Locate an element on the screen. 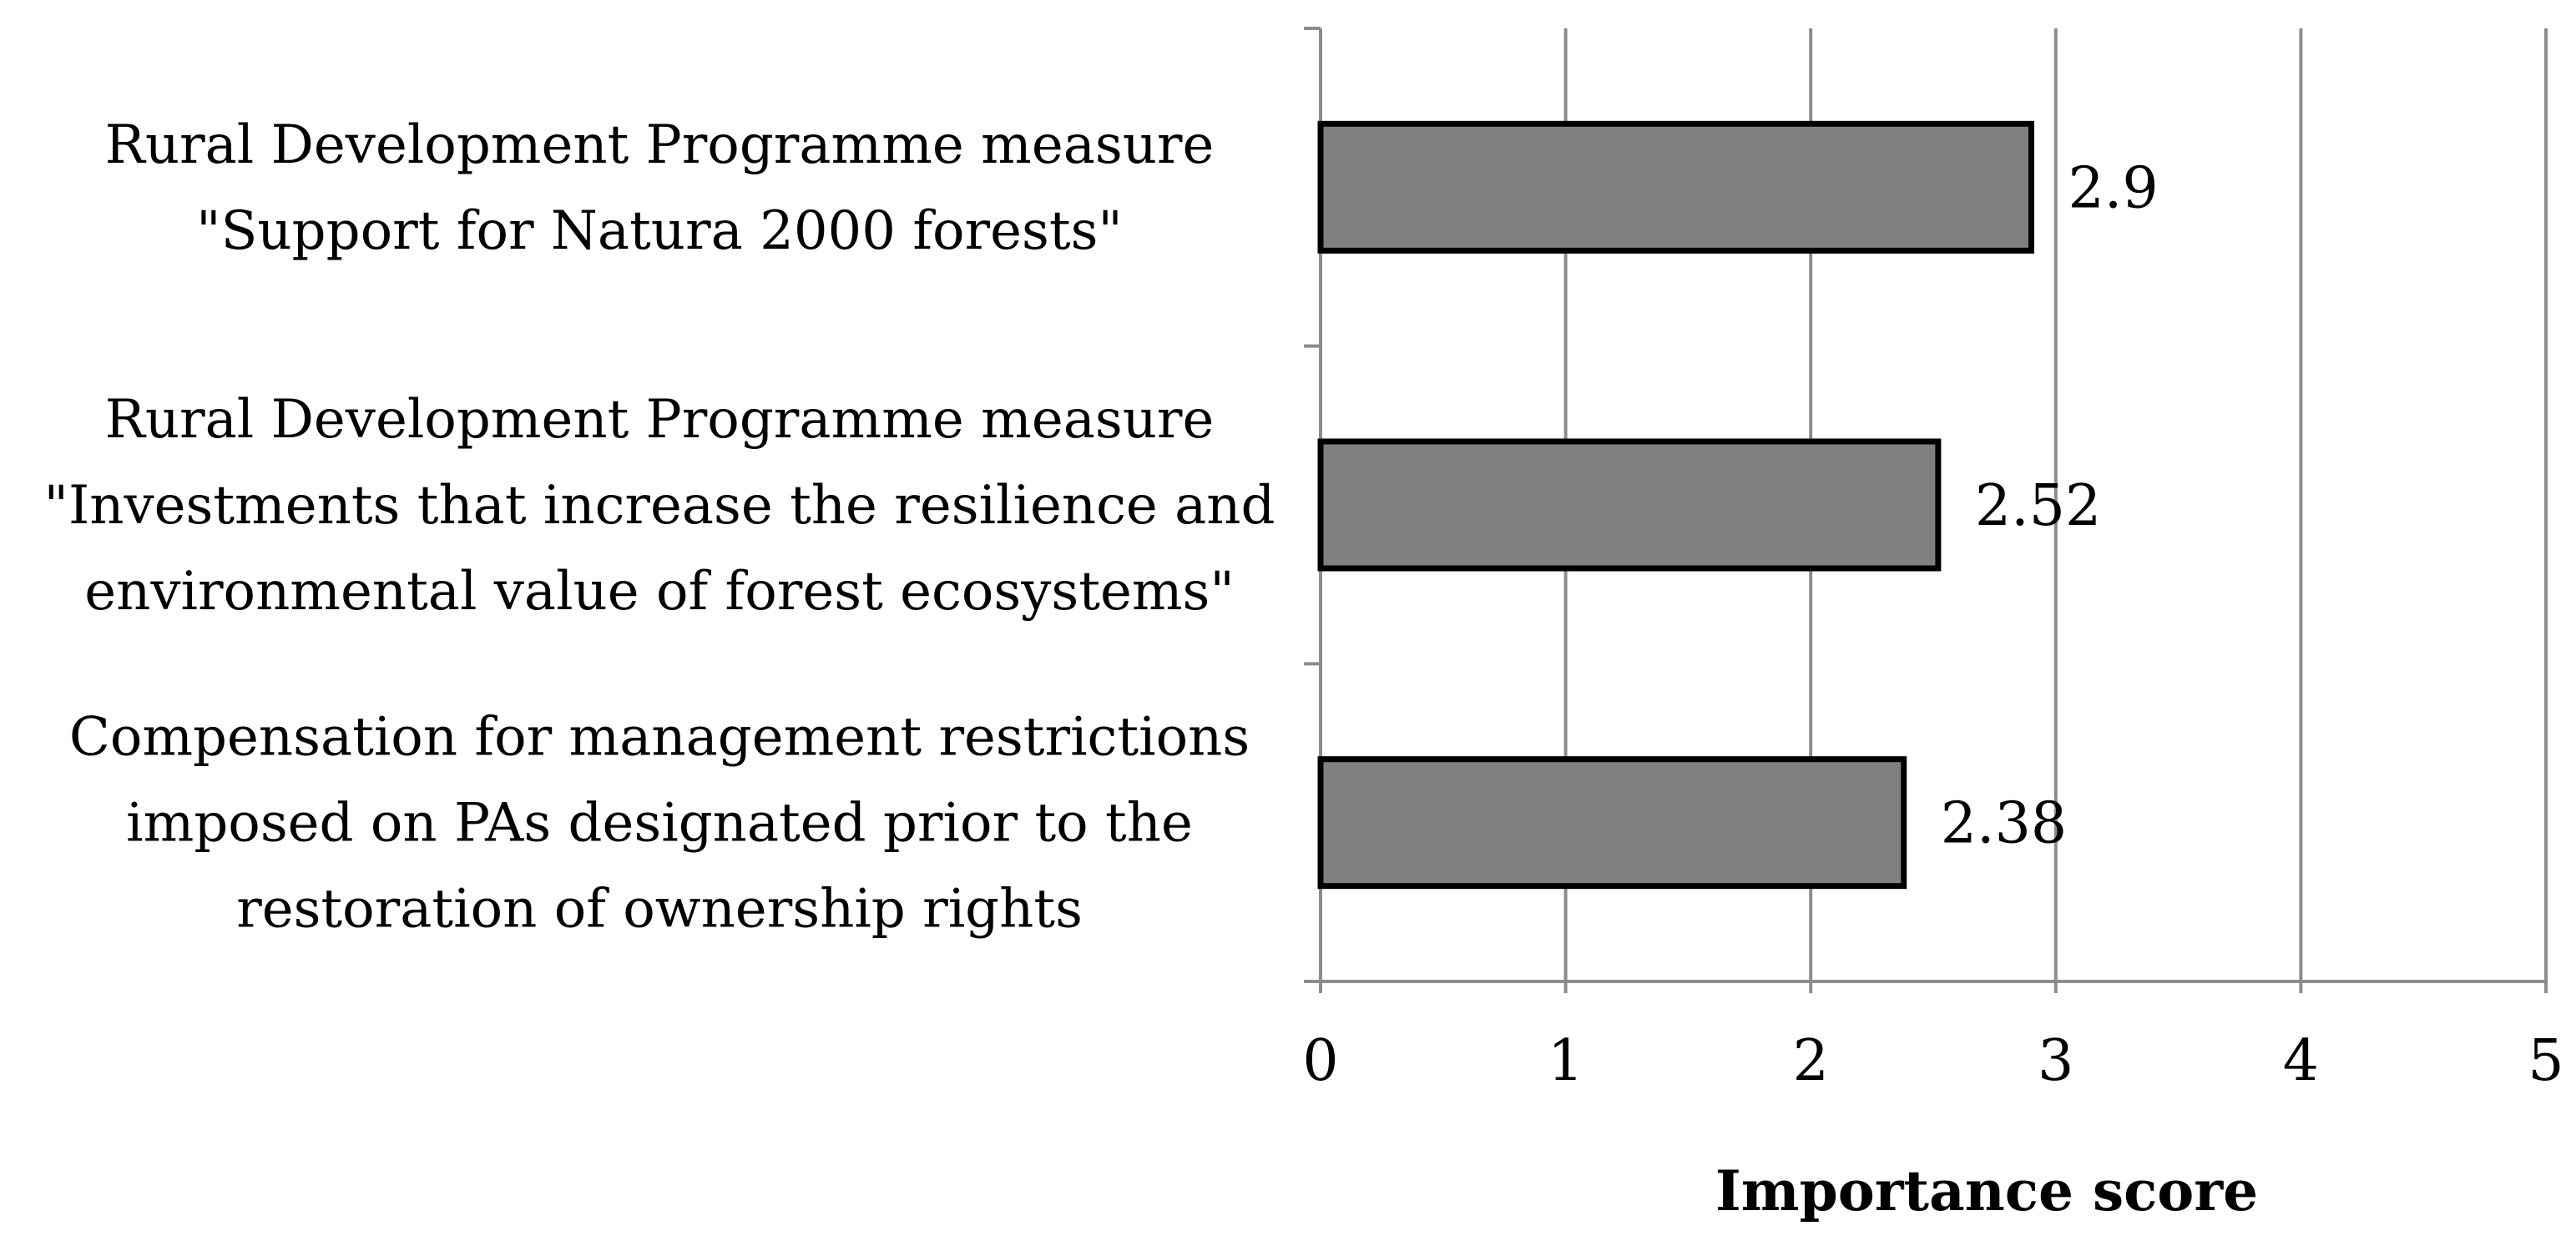 The height and width of the screenshot is (1251, 2576). x-axis-title: Importance score is located at coordinates (1986, 1190).